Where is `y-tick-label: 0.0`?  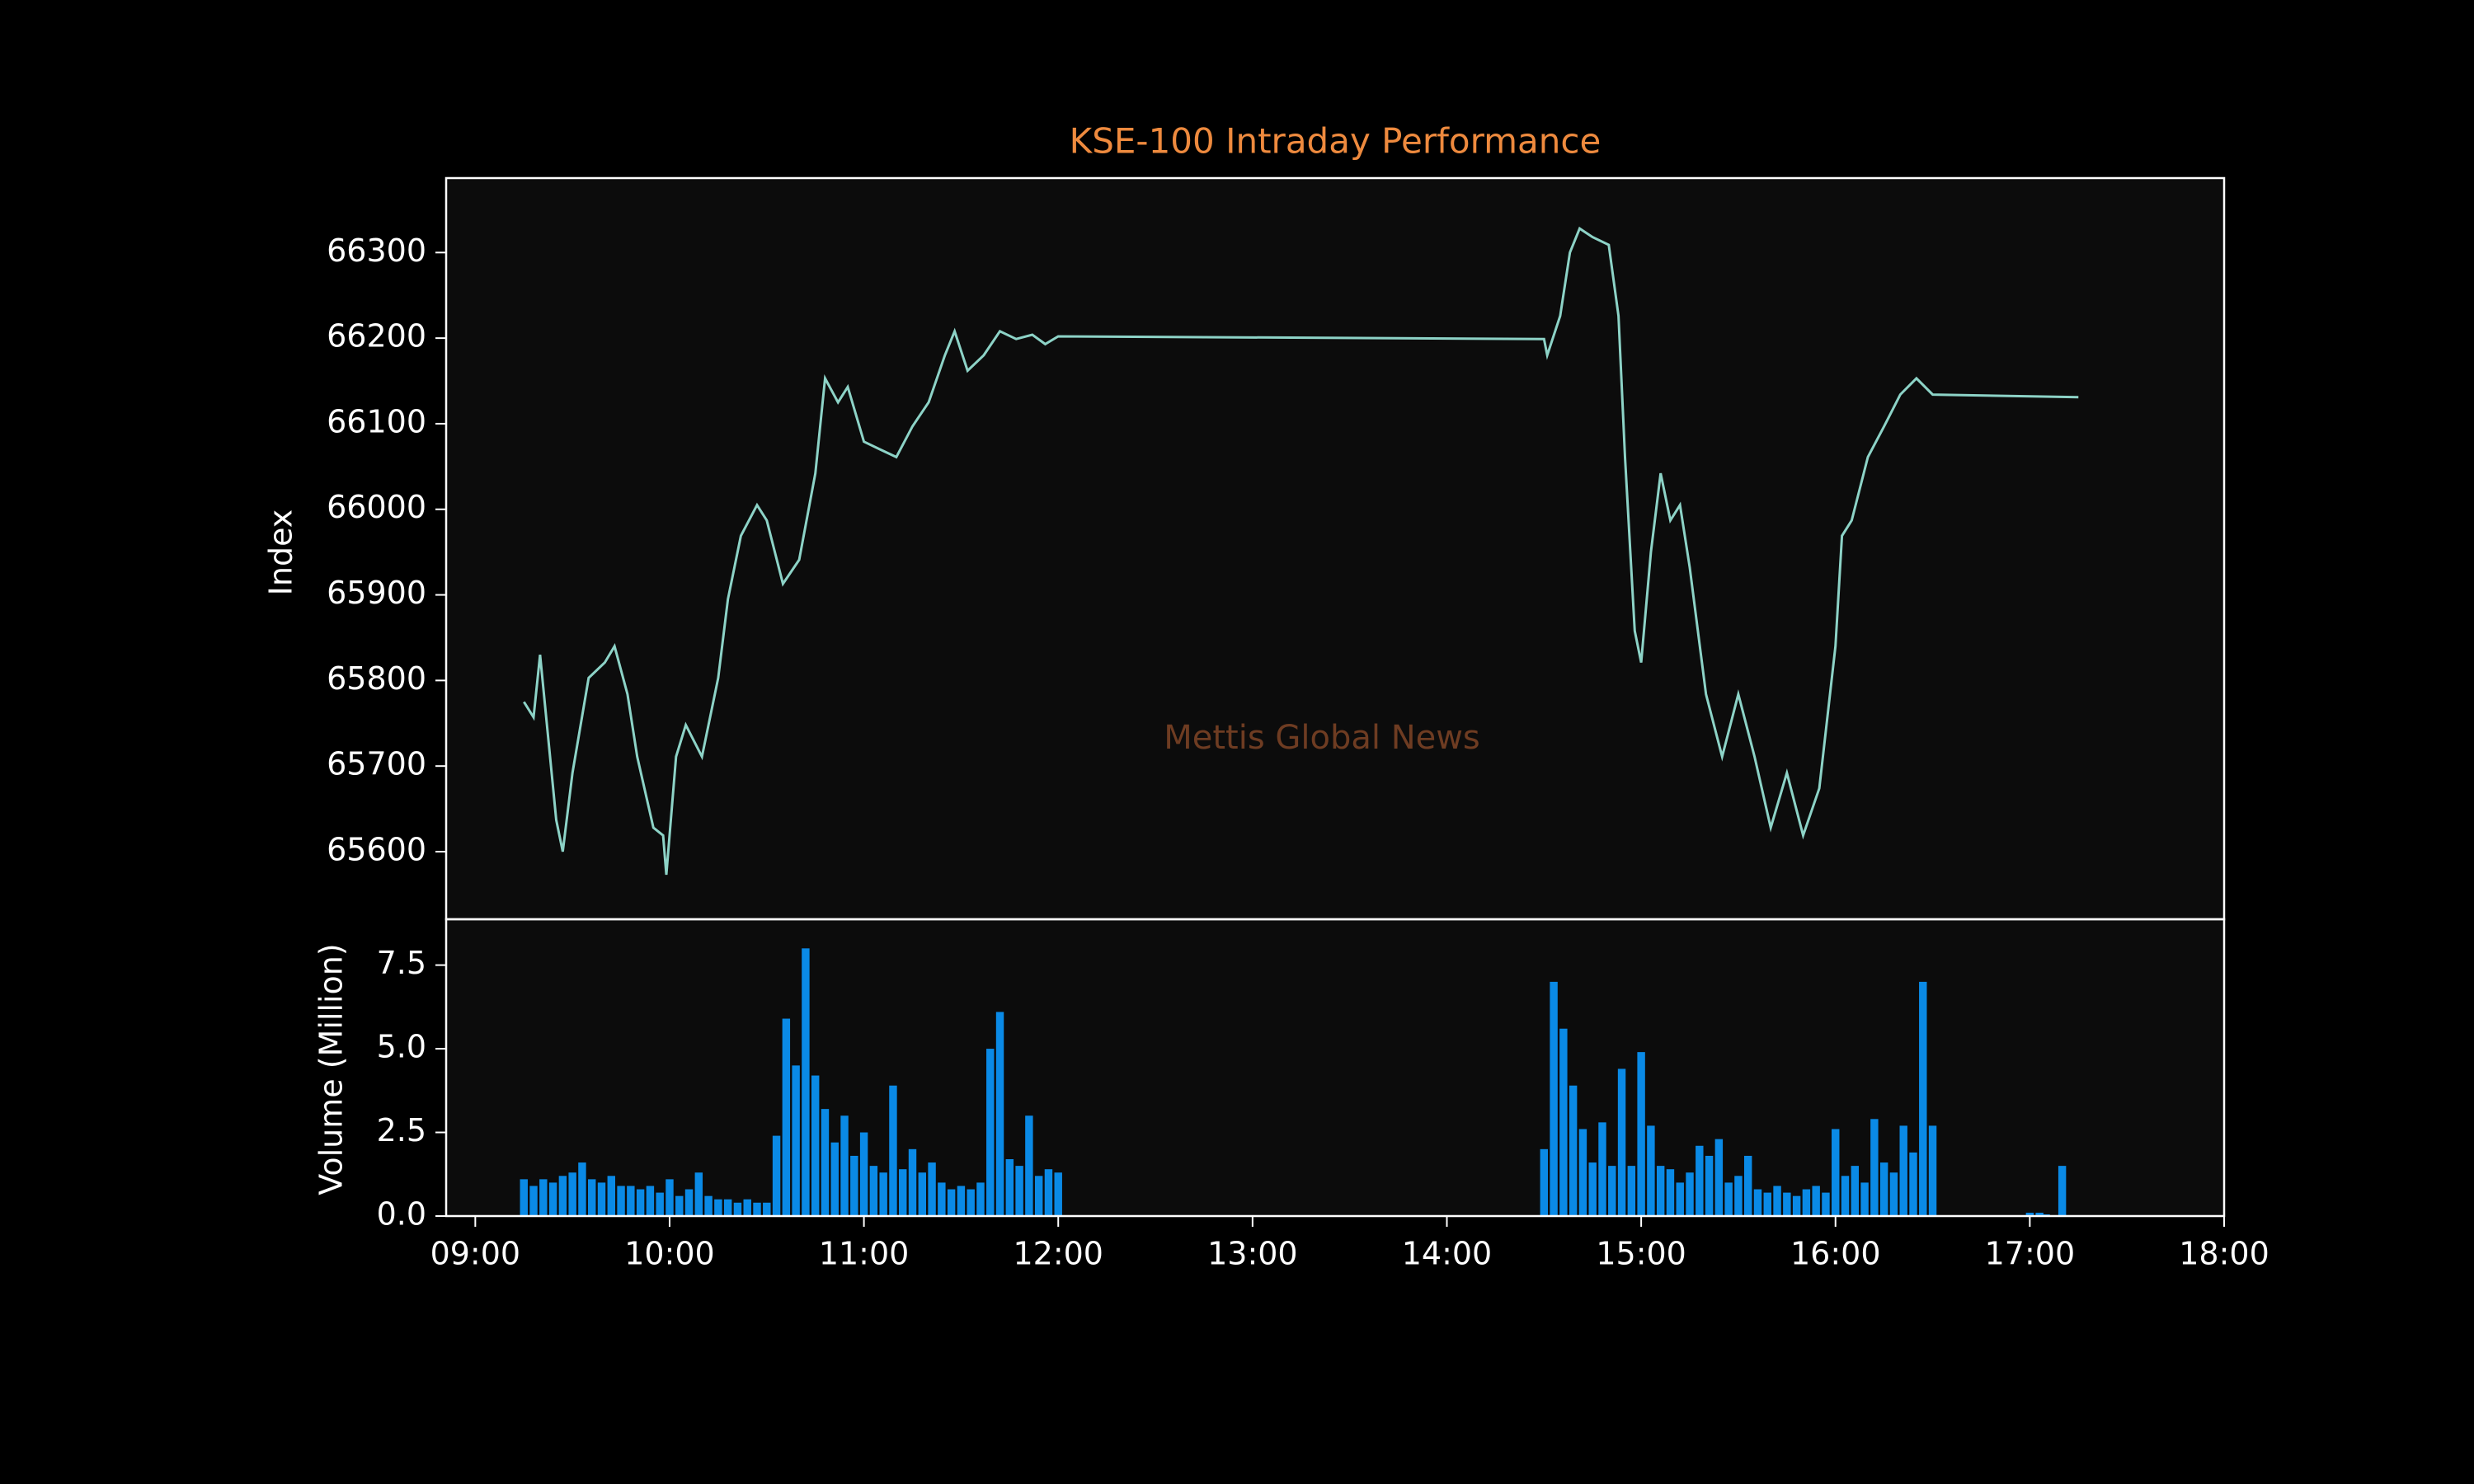
y-tick-label: 0.0 is located at coordinates (401, 1214).